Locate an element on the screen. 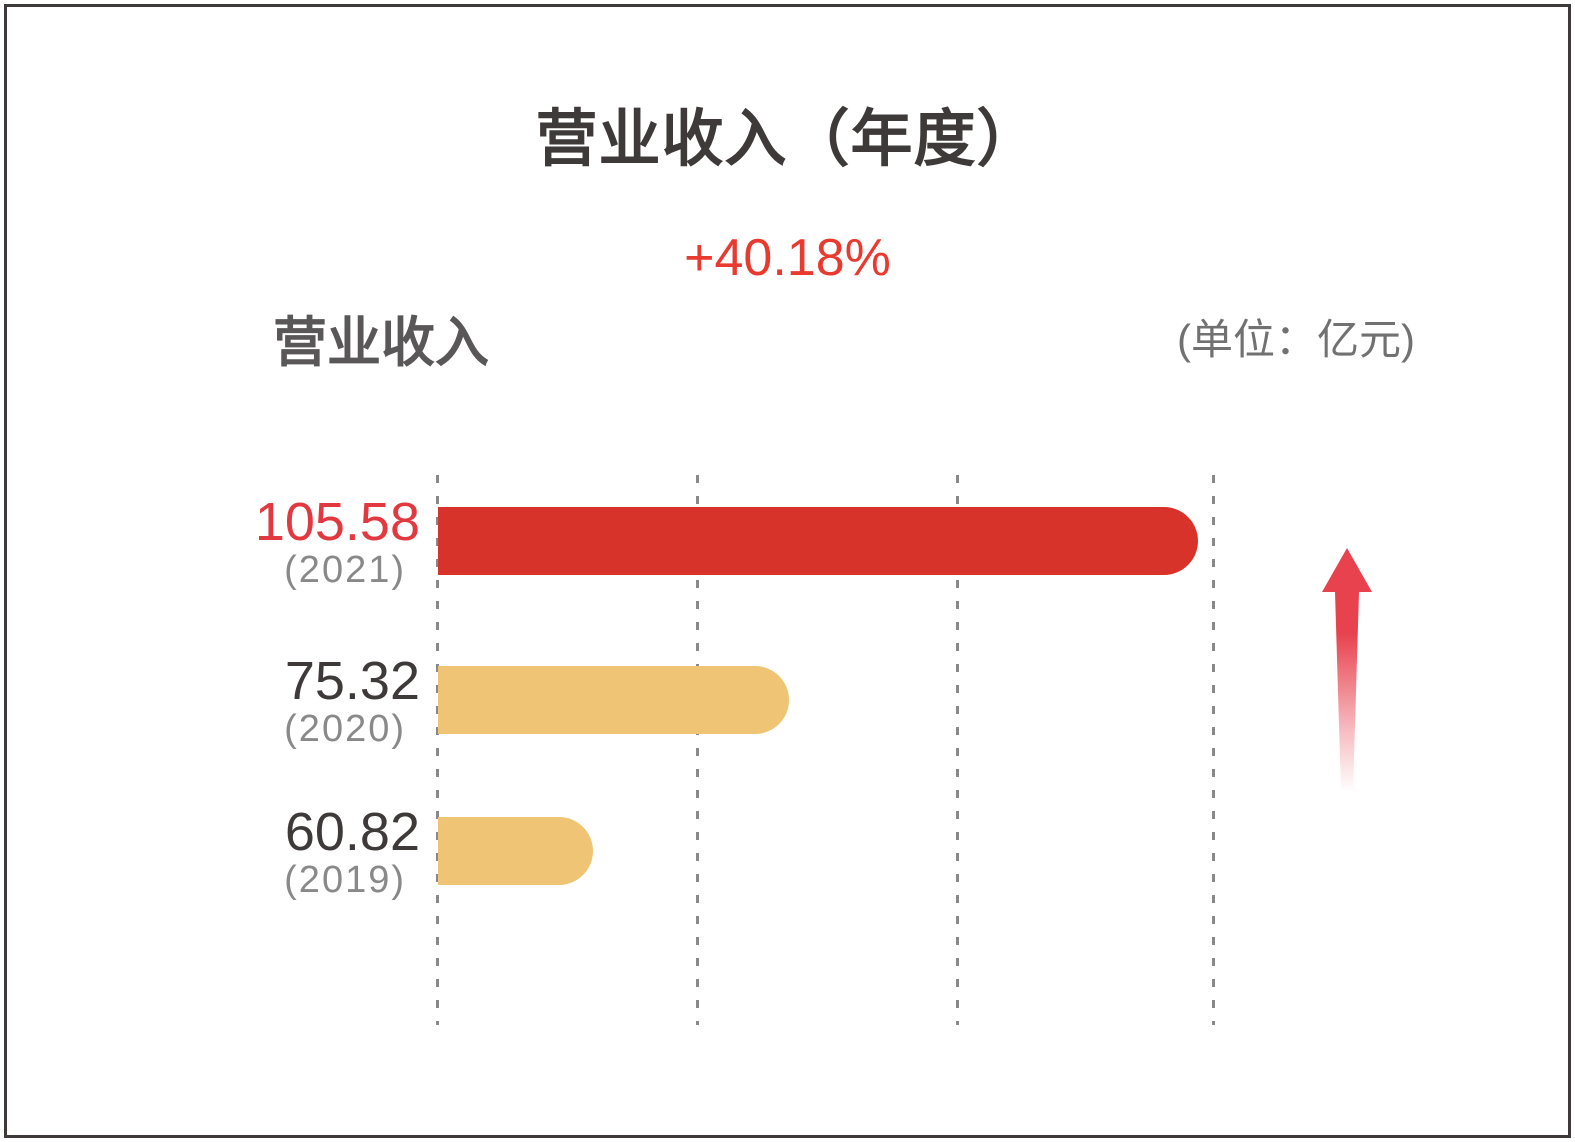  series-label: 营业收入 is located at coordinates (381, 343).